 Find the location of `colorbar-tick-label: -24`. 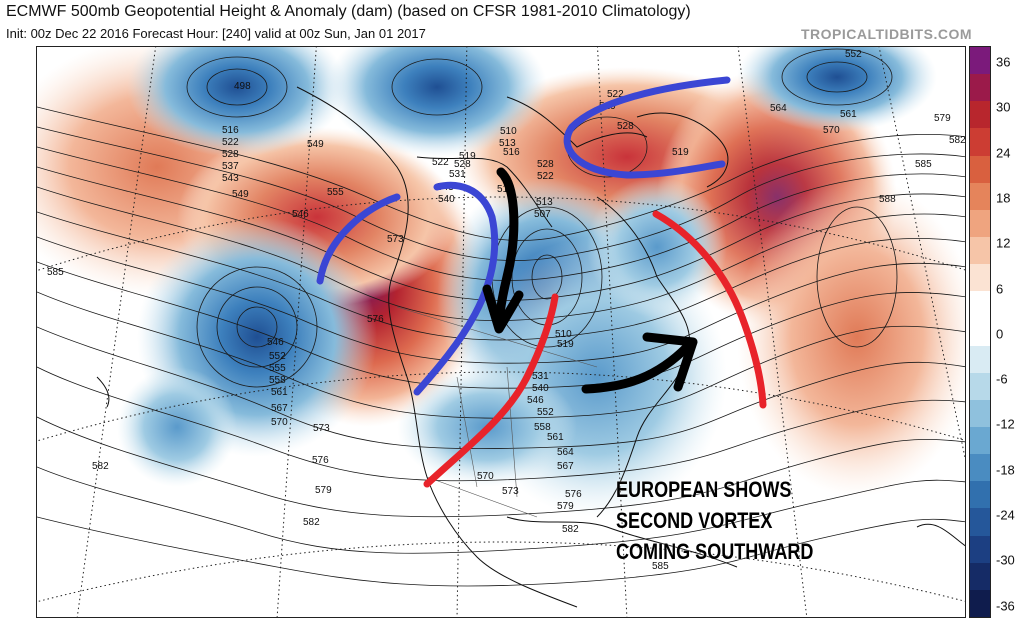

colorbar-tick-label: -24 is located at coordinates (1005, 515).